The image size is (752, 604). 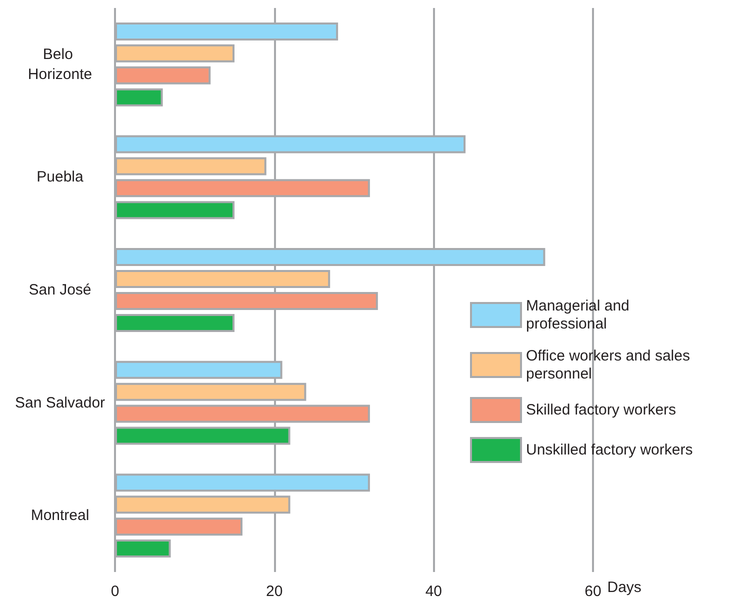 What do you see at coordinates (610, 365) in the screenshot?
I see `legend-label: Office workers and sales personnel` at bounding box center [610, 365].